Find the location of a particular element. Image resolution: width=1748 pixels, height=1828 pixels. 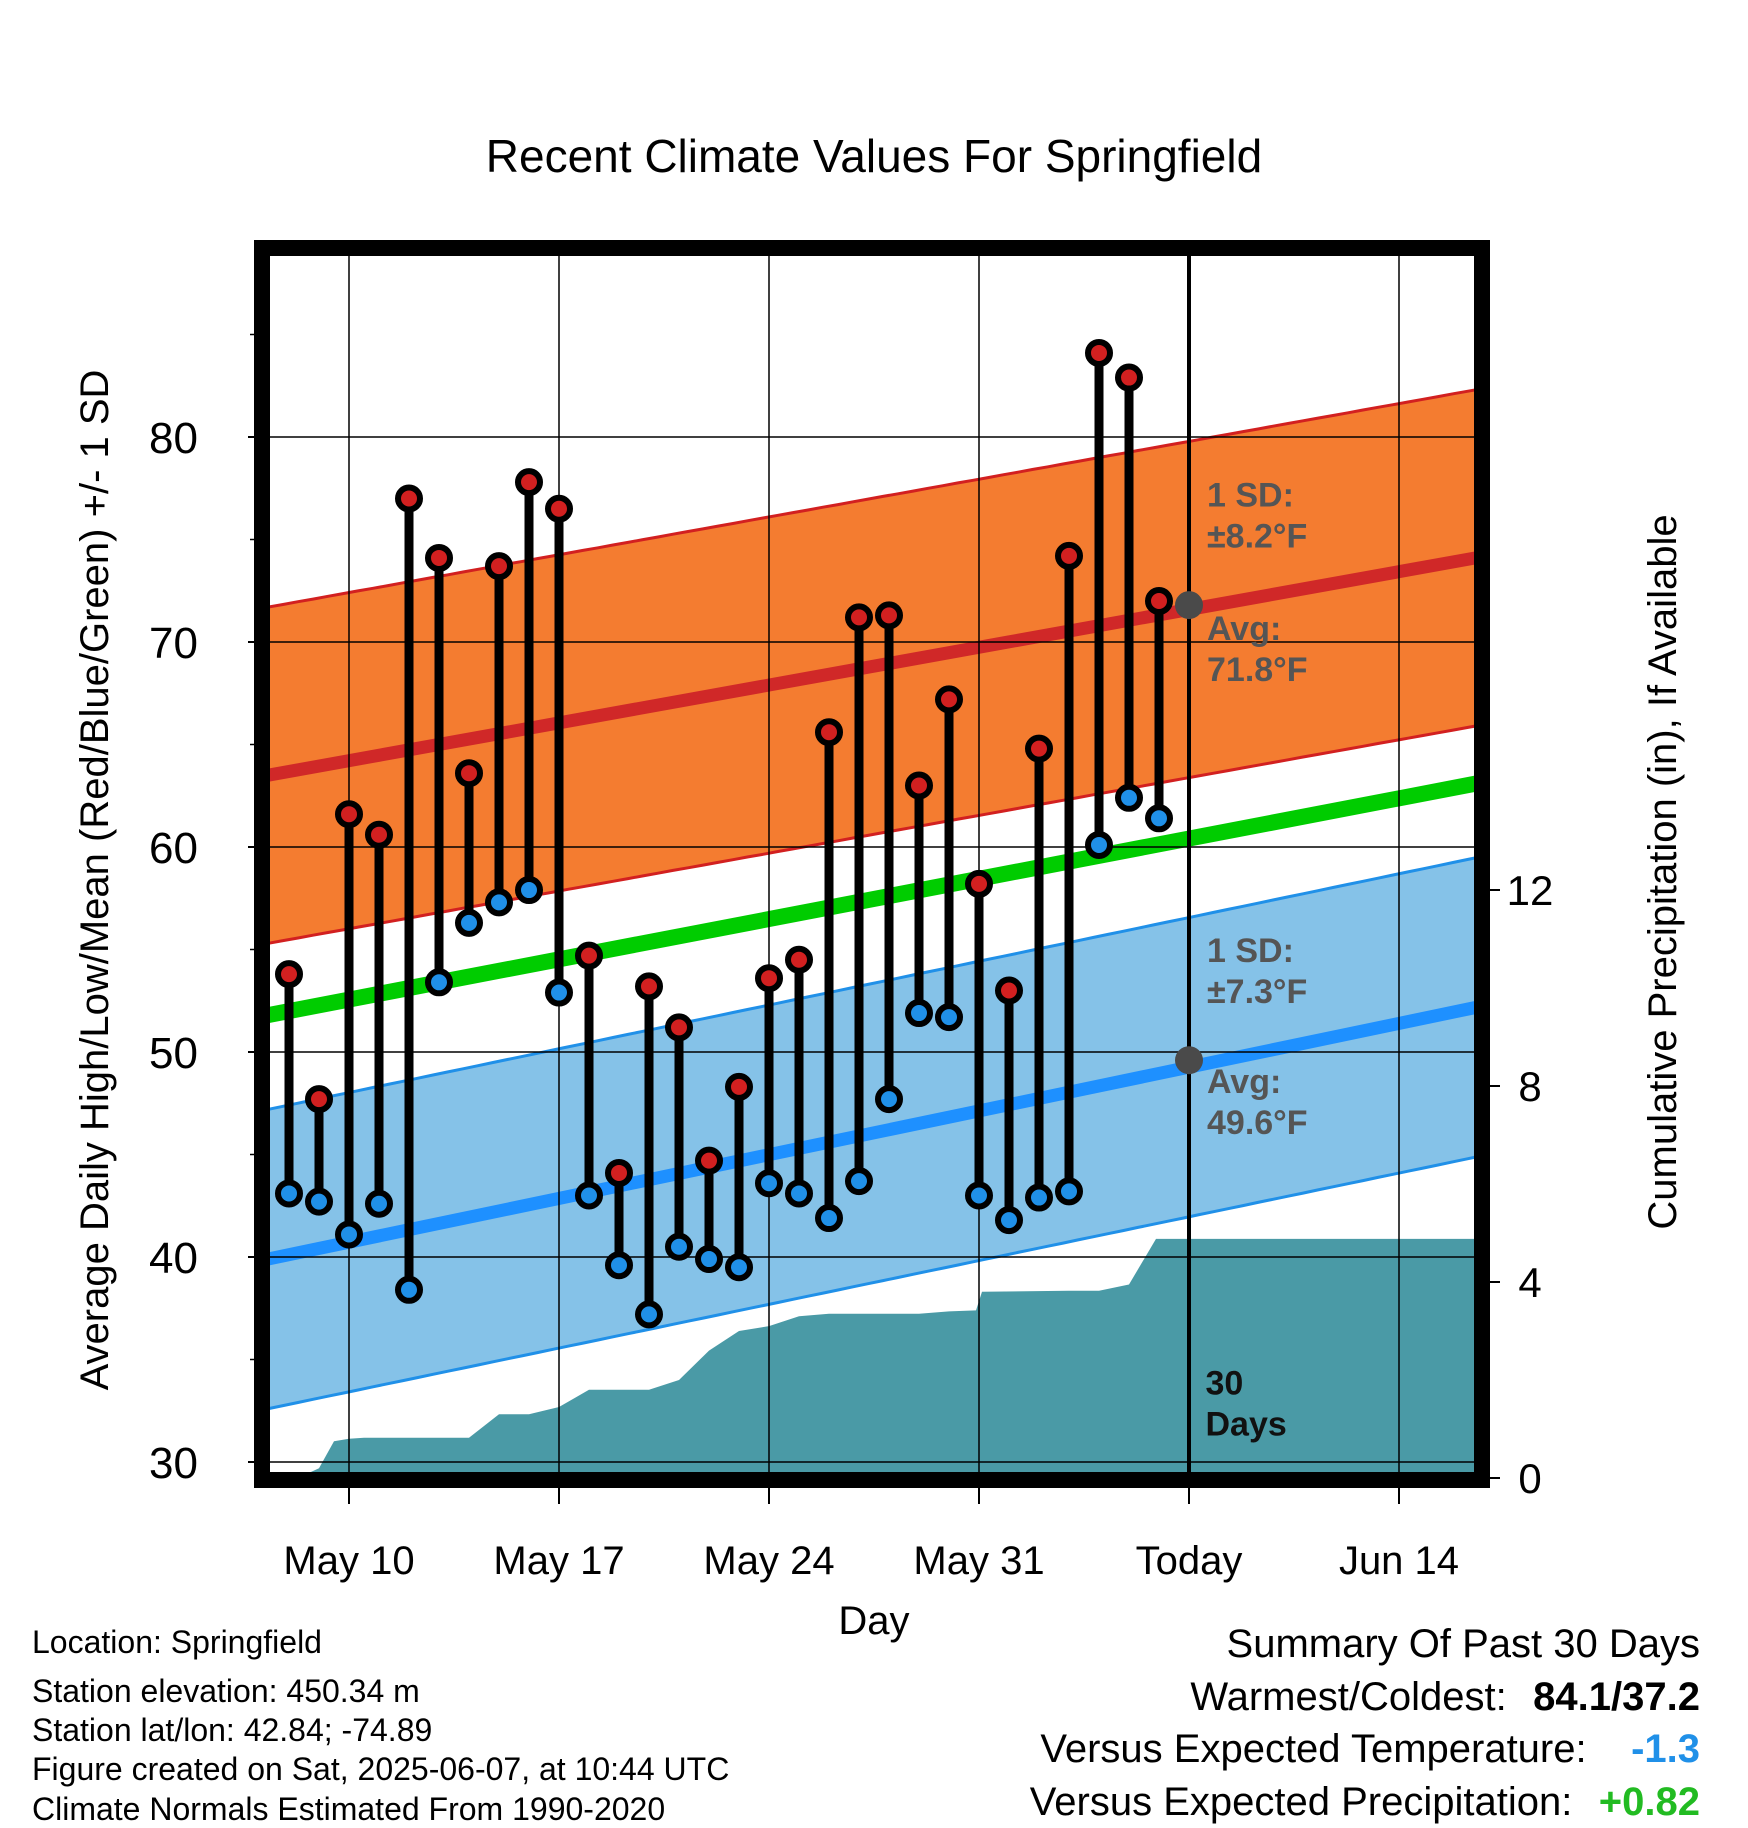

low-sd-edge-lower is located at coordinates (872, 1282).